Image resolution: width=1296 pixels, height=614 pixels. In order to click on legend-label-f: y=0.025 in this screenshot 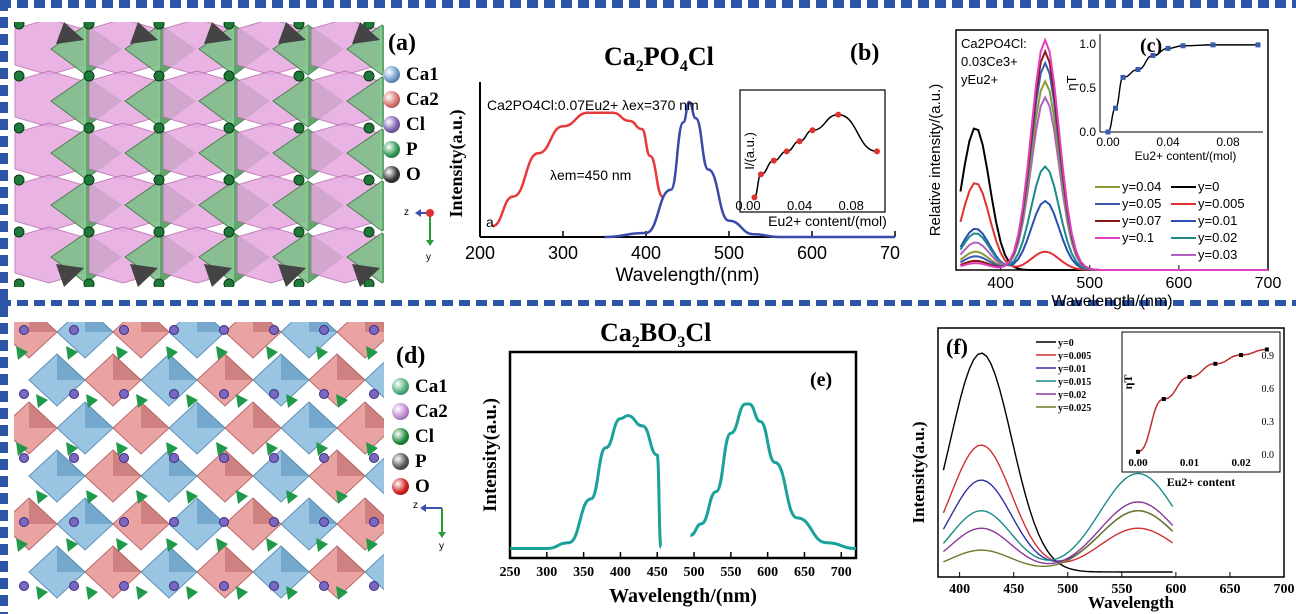, I will do `click(1074, 408)`.